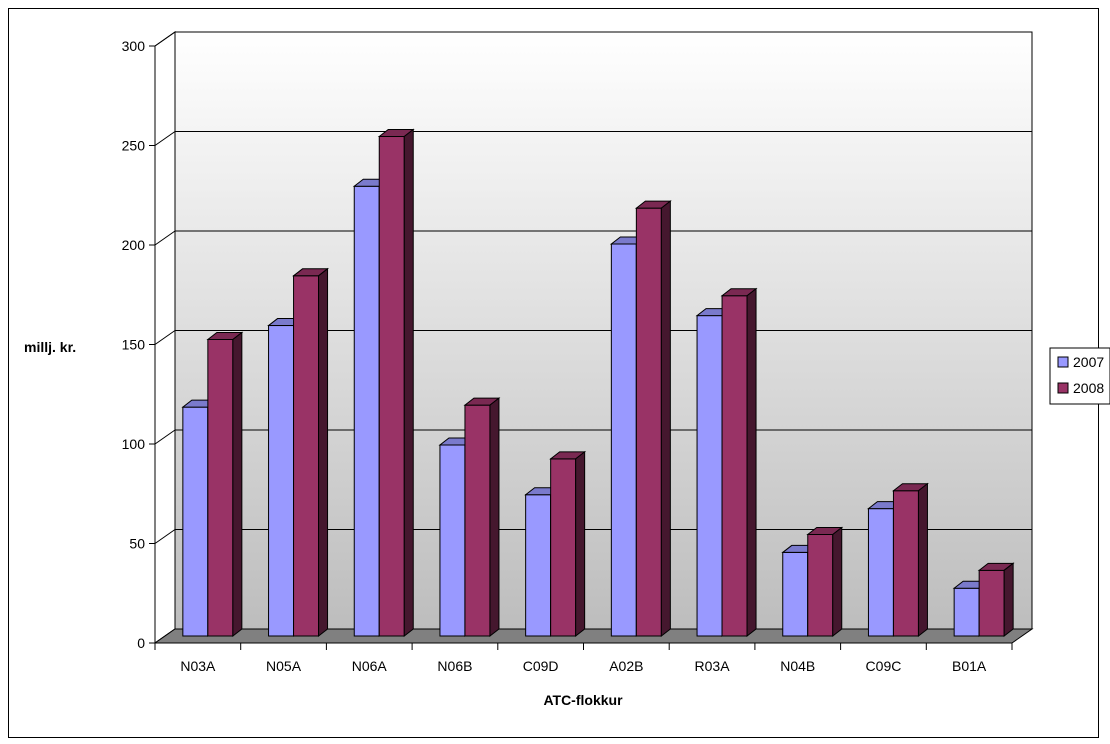 Image resolution: width=1110 pixels, height=744 pixels. Describe the element at coordinates (454, 666) in the screenshot. I see `x-tick-label: N06B` at that location.